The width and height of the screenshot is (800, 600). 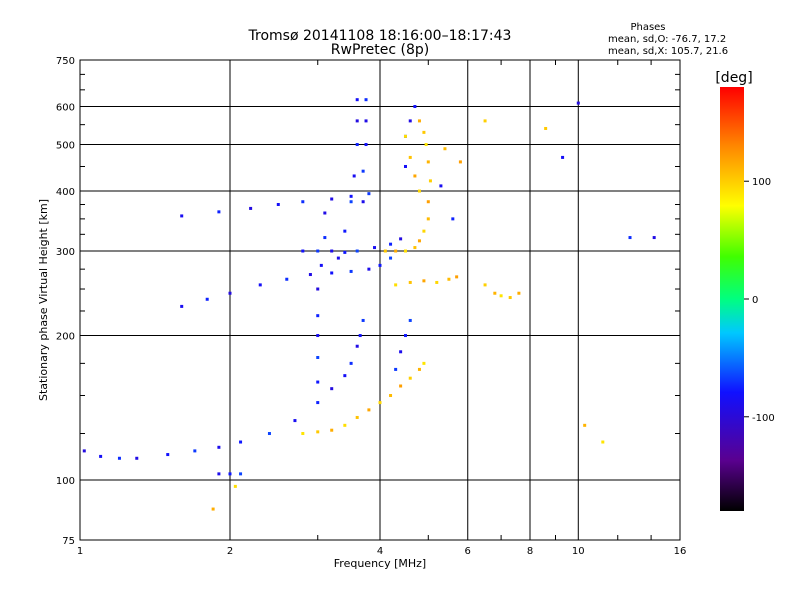 What do you see at coordinates (65, 337) in the screenshot?
I see `y-tick-label: 200` at bounding box center [65, 337].